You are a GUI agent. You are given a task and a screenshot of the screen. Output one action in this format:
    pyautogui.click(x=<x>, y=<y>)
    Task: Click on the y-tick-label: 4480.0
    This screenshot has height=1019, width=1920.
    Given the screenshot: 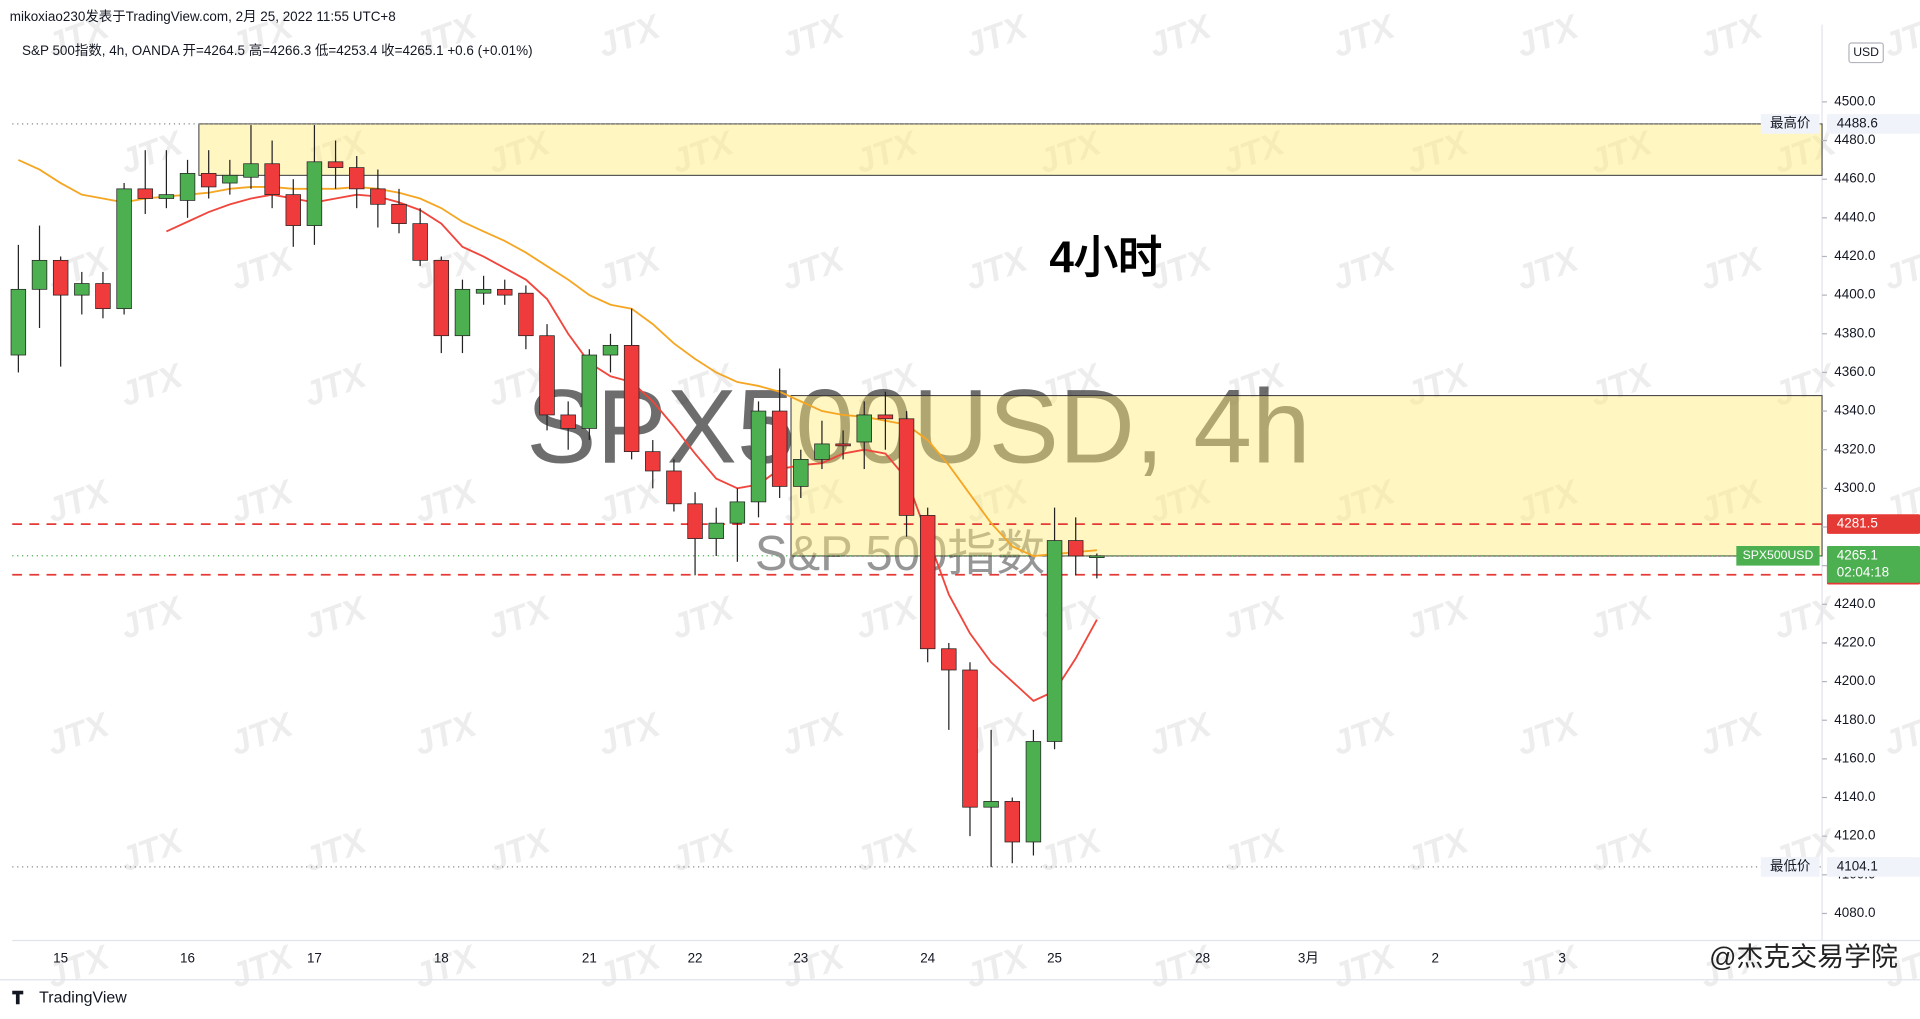 What is the action you would take?
    pyautogui.click(x=1854, y=139)
    